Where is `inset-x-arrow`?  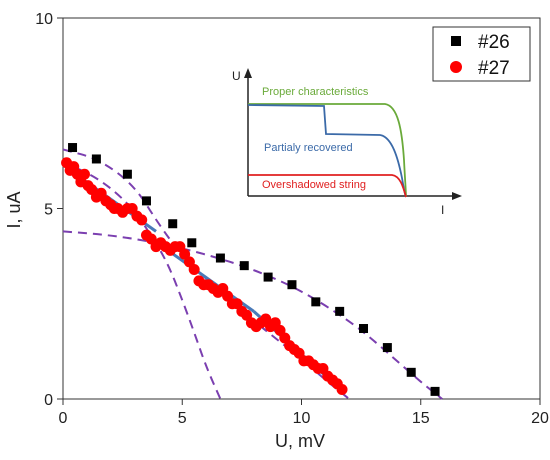 inset-x-arrow is located at coordinates (457, 196).